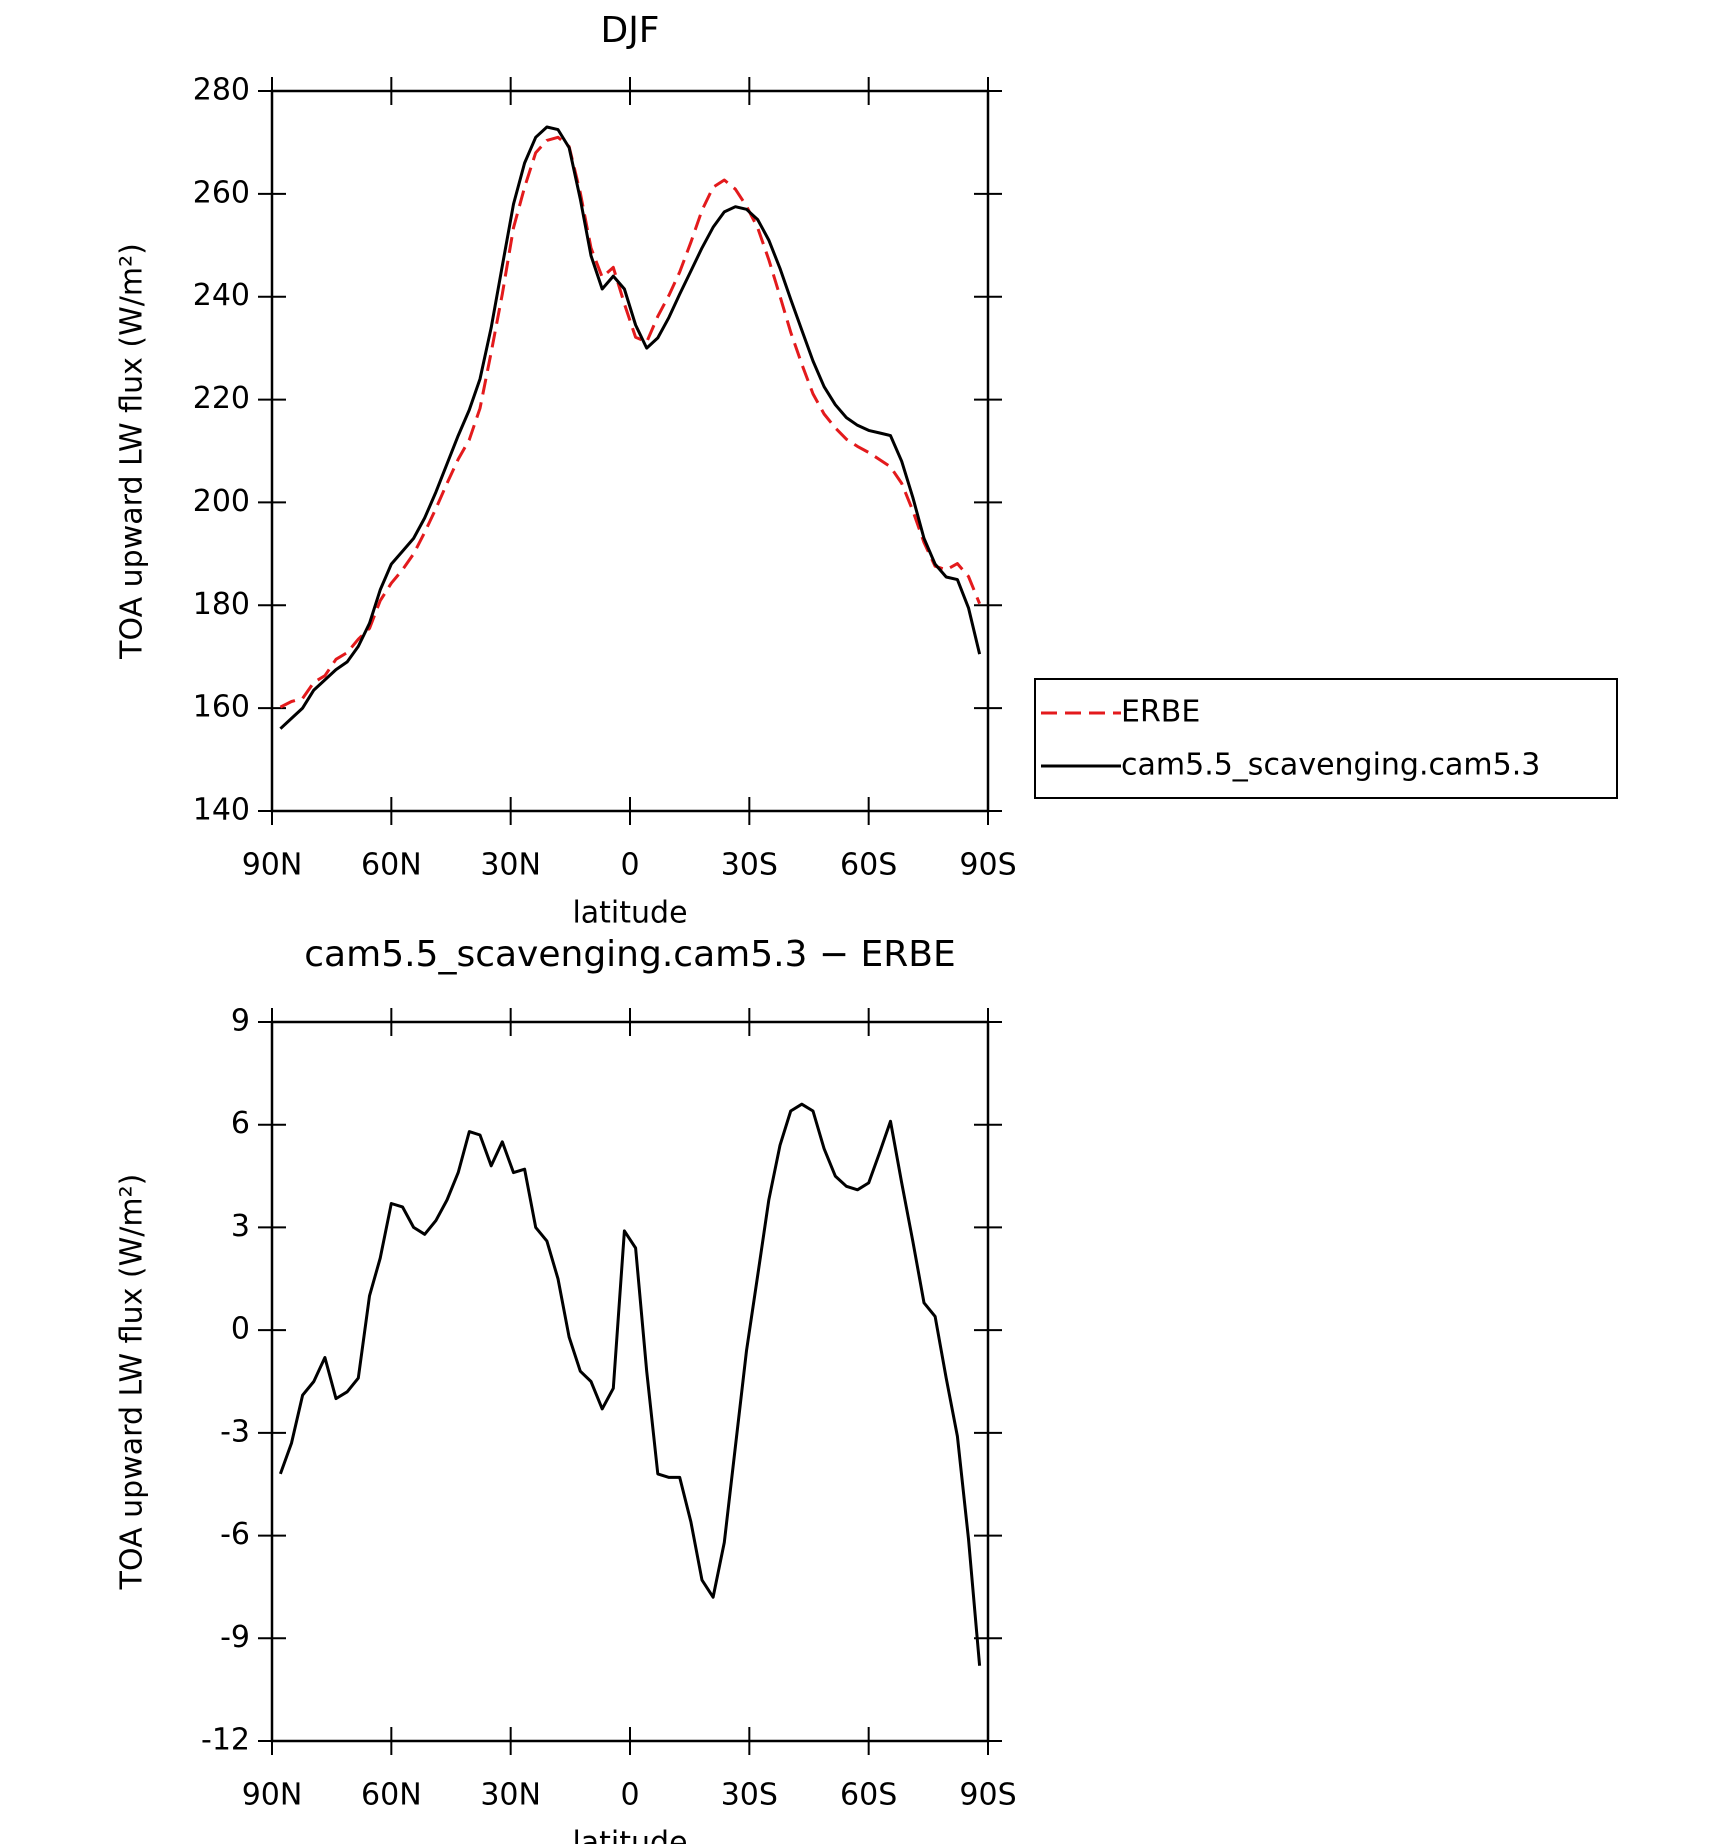 The width and height of the screenshot is (1710, 1844). I want to click on y-tick-label: 200, so click(221, 501).